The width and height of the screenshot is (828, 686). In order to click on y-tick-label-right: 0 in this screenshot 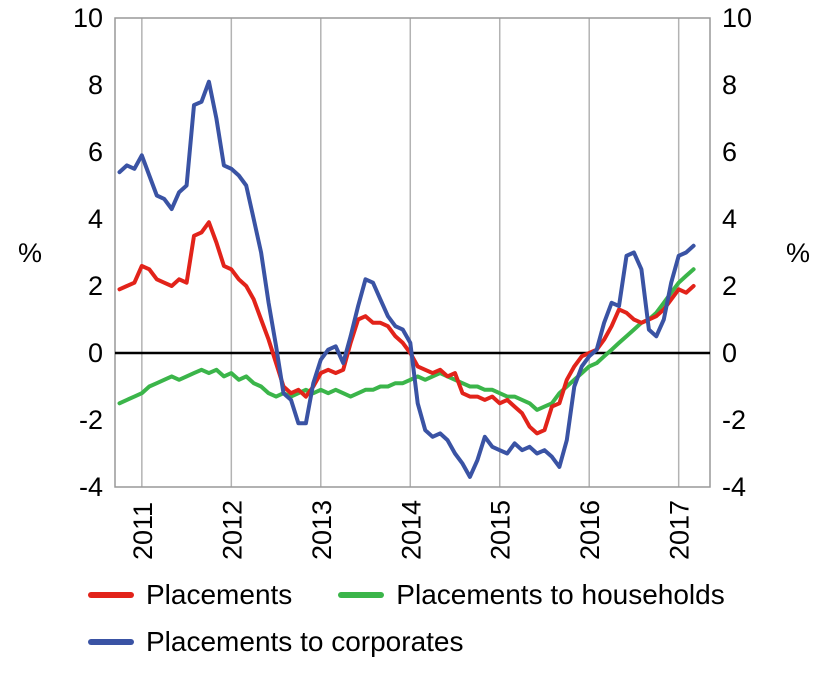, I will do `click(729, 353)`.